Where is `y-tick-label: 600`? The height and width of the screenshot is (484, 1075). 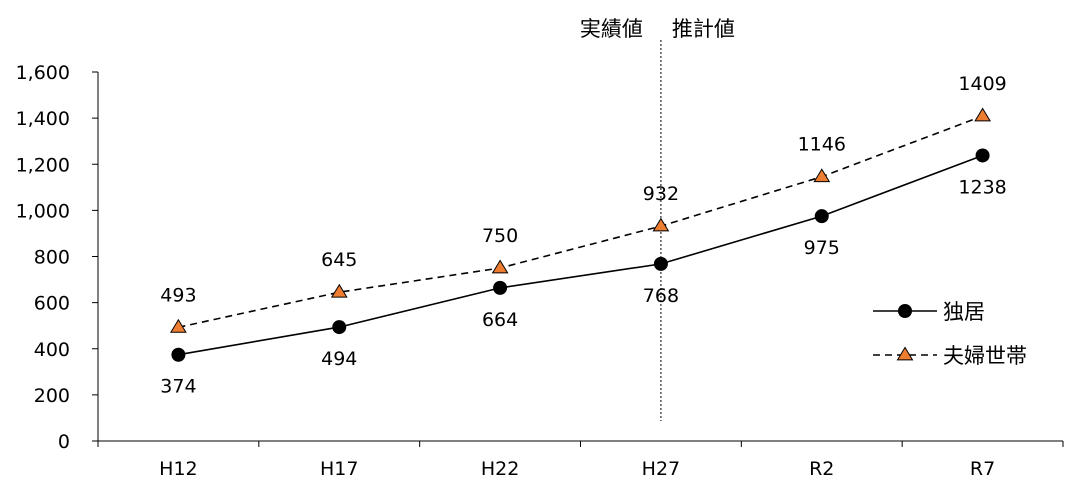
y-tick-label: 600 is located at coordinates (52, 304).